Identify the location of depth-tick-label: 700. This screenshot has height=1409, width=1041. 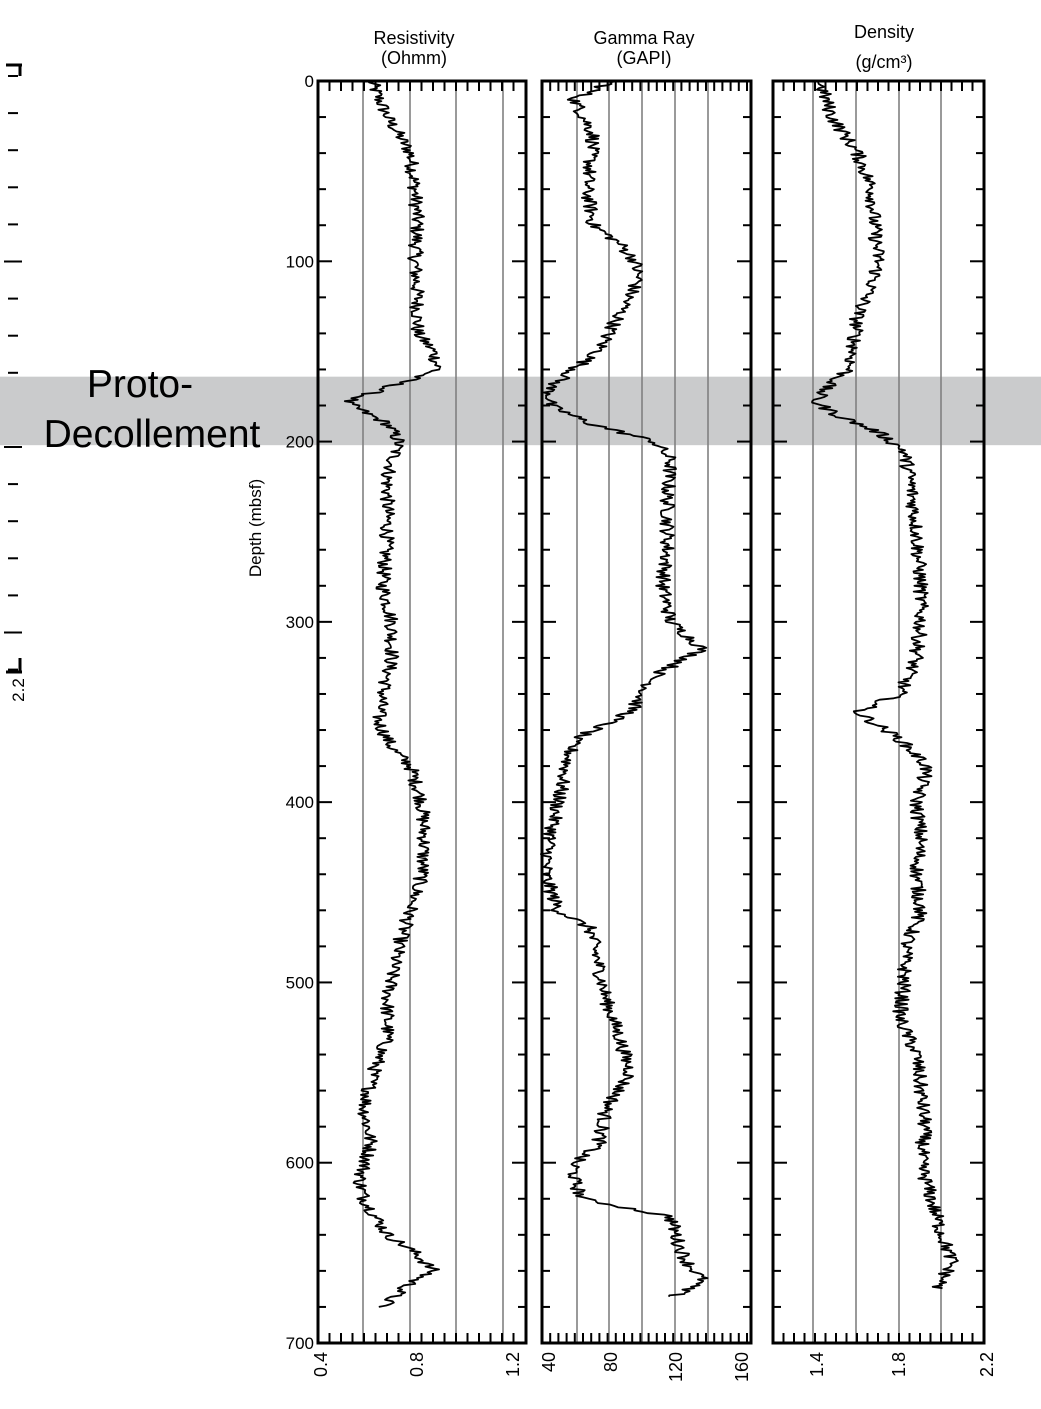
(300, 1343).